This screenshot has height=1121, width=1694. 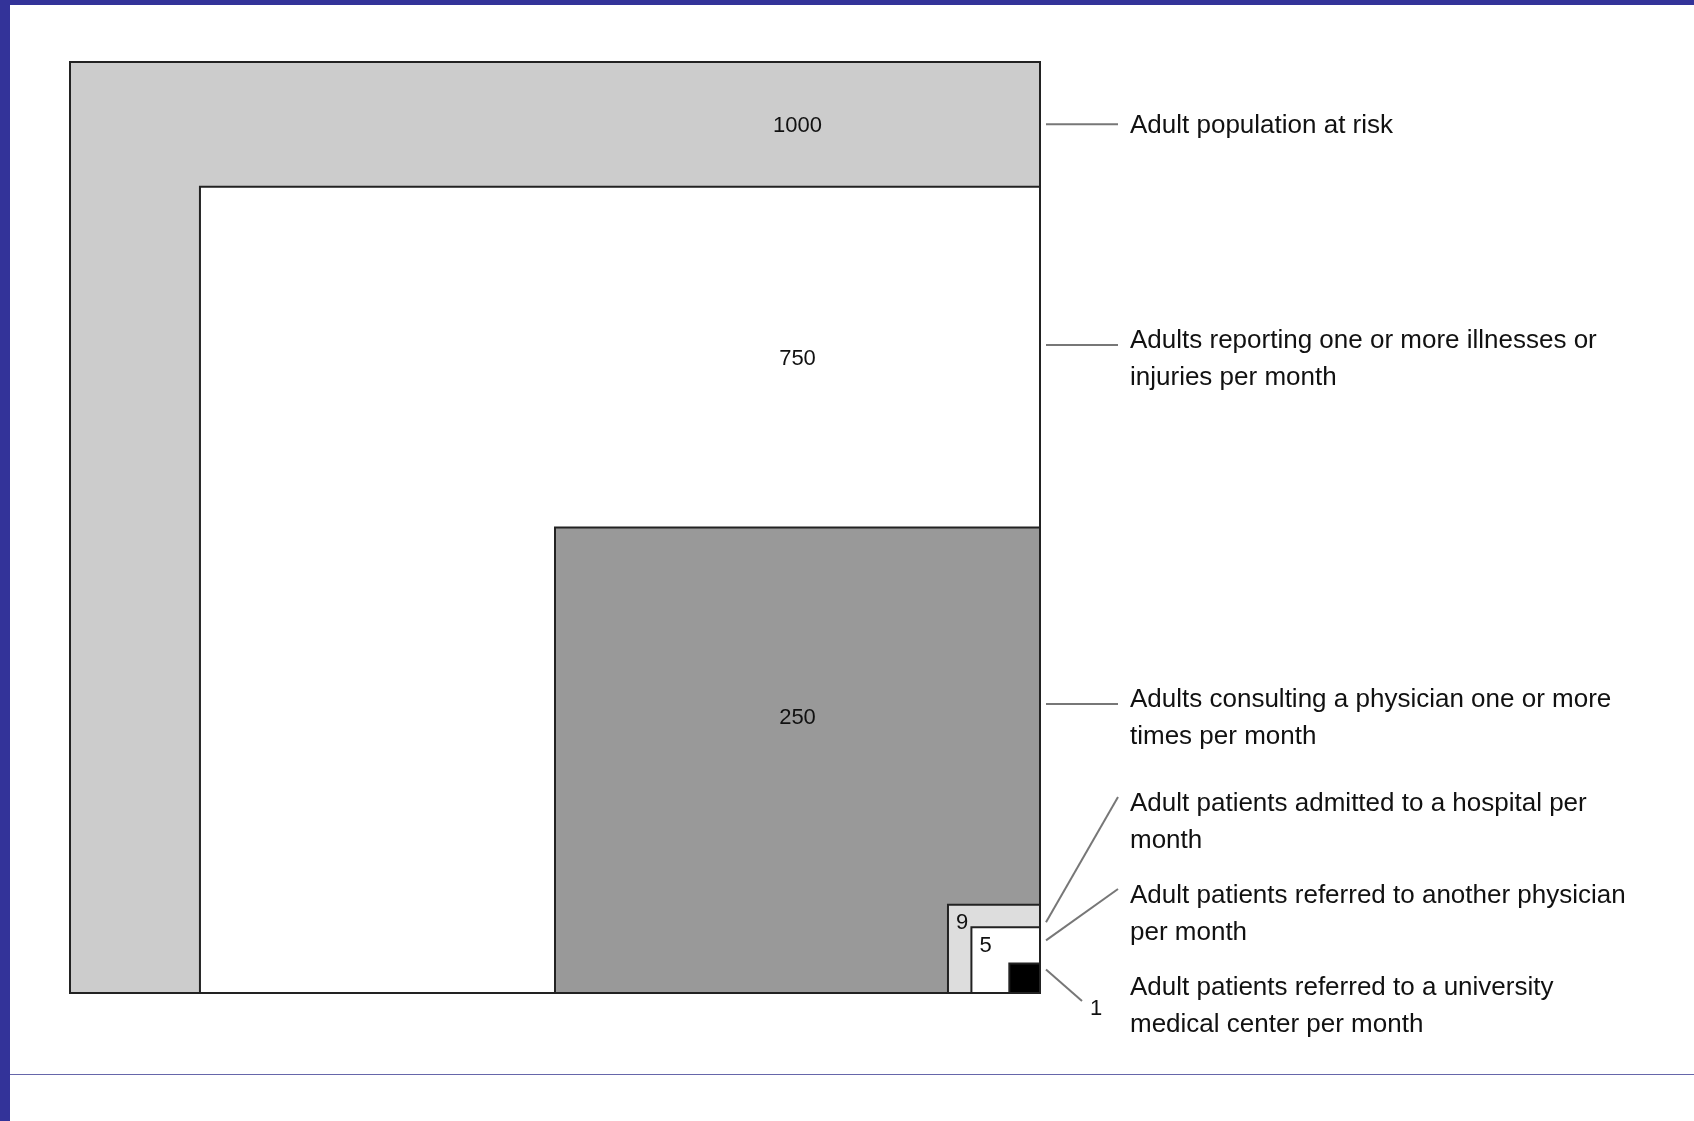 I want to click on data-label: 5, so click(x=985, y=944).